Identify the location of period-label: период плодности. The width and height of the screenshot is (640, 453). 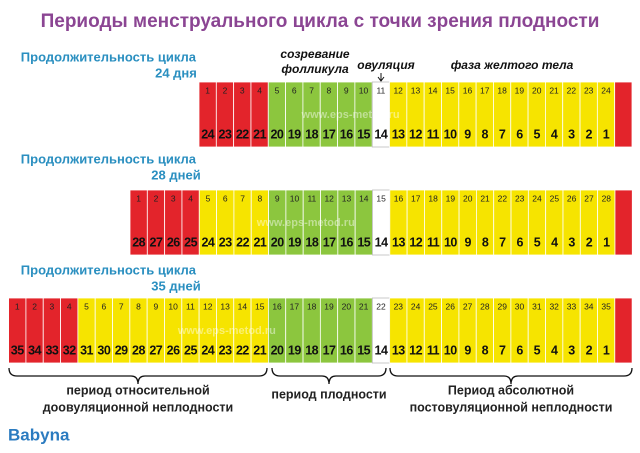
(328, 394).